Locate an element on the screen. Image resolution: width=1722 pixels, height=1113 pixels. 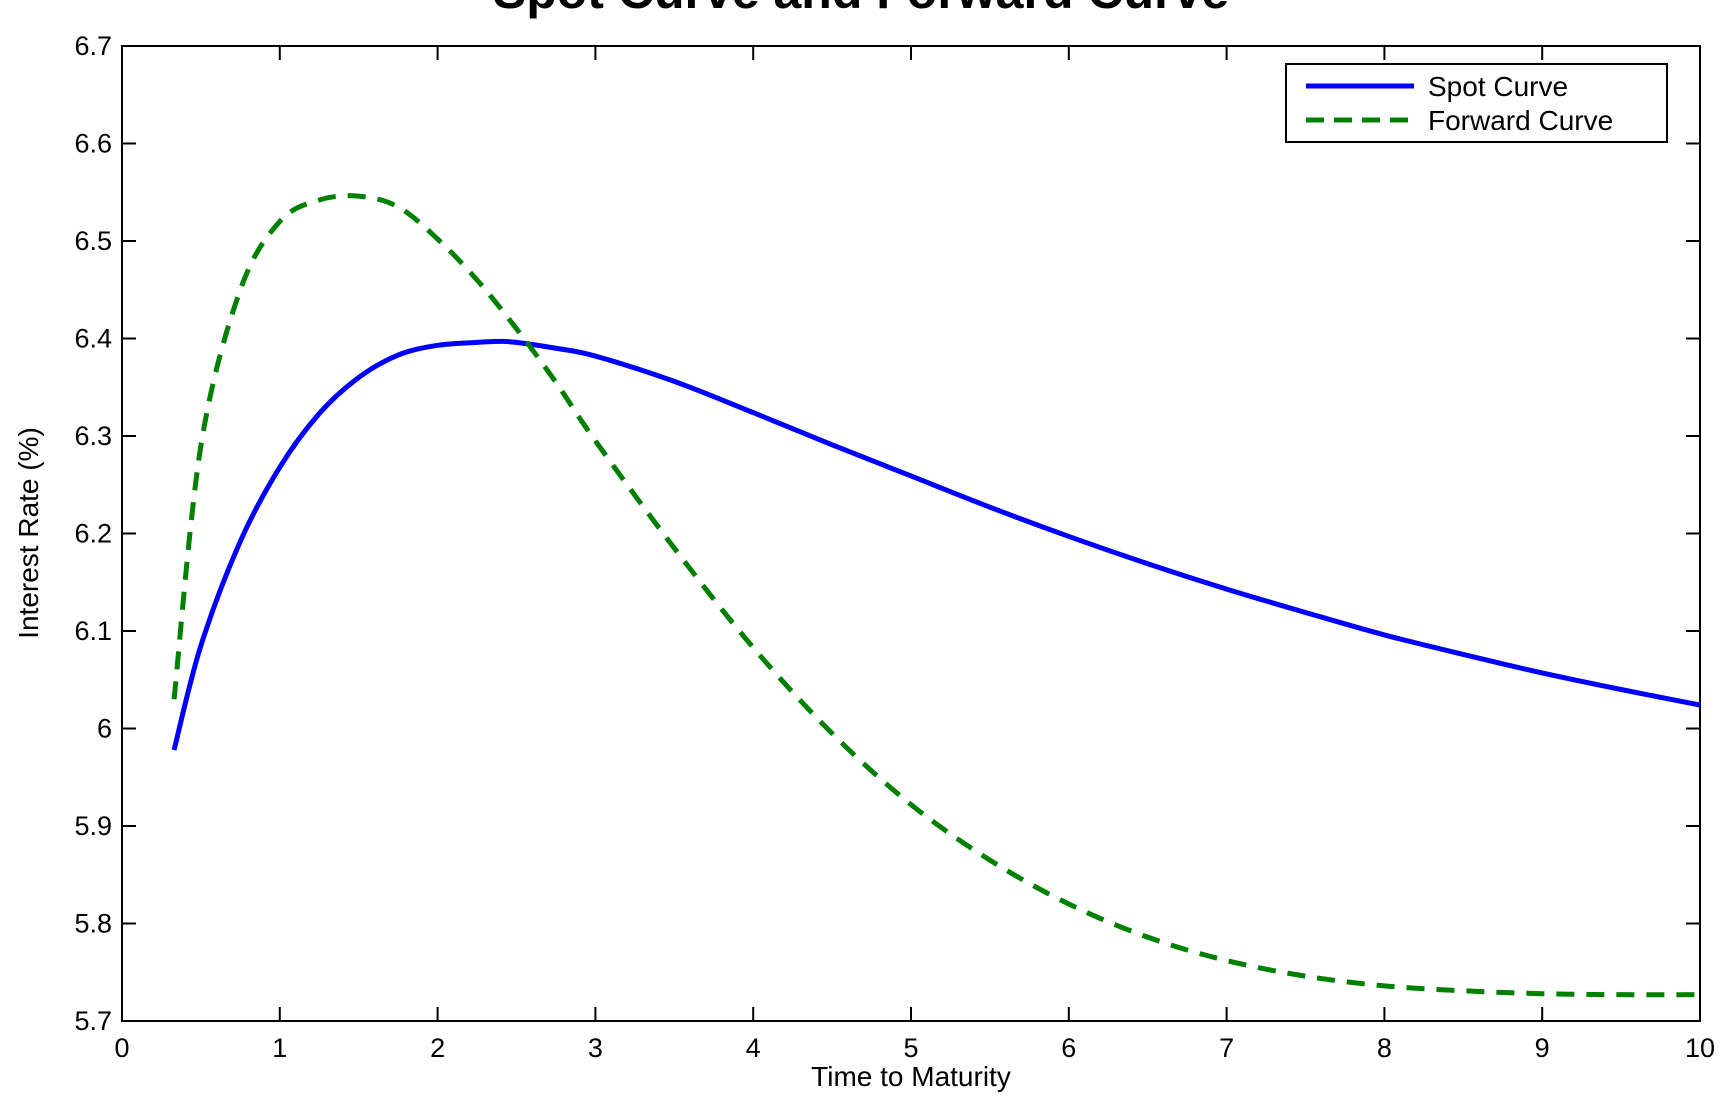
x-tick-label: 8 is located at coordinates (1384, 1048).